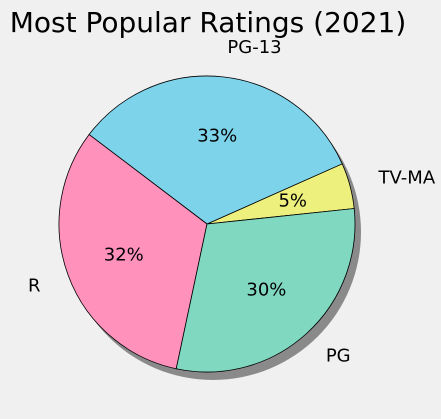 This screenshot has width=441, height=419. I want to click on slice-label-pg-13: PG-13, so click(254, 47).